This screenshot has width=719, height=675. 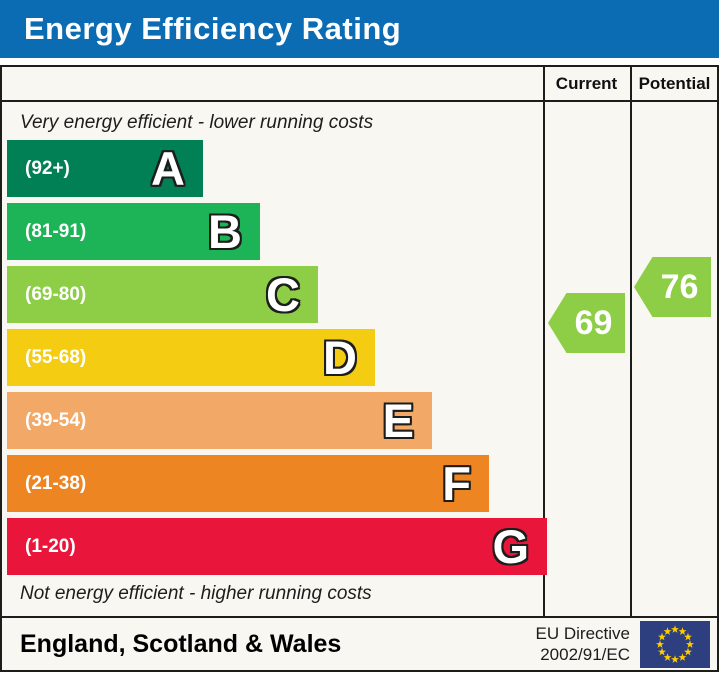 I want to click on band-bar-c: (69-80) C, so click(x=162, y=294).